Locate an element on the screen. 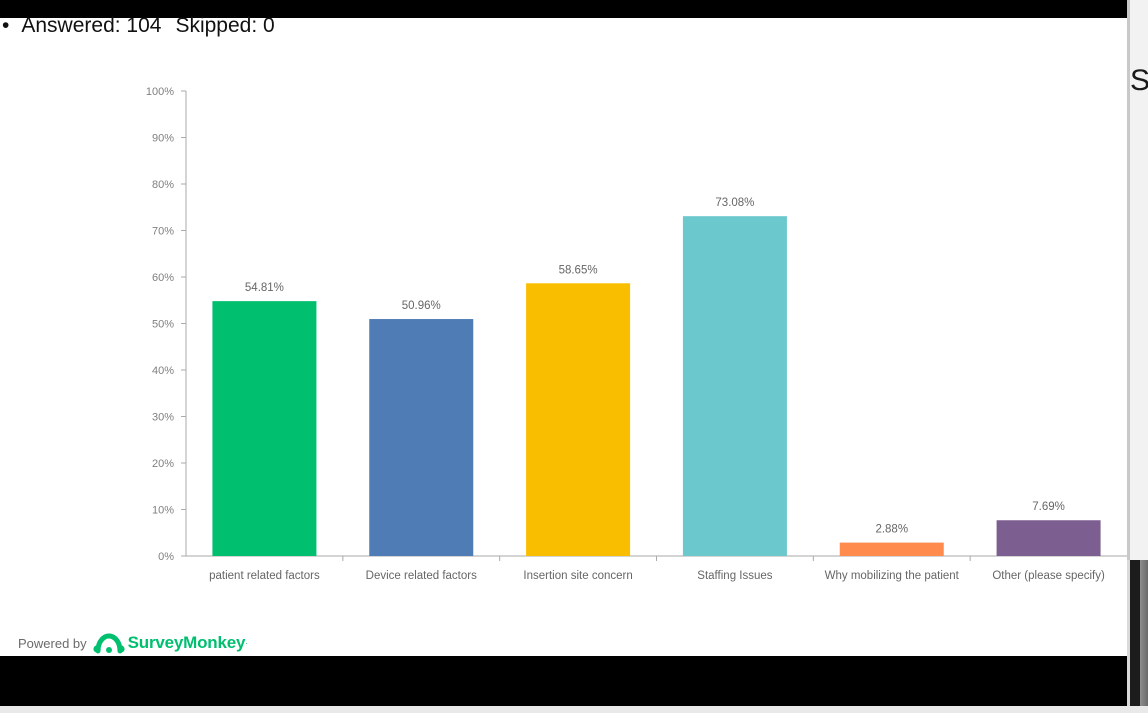 The image size is (1148, 713). x-category-label: patient related factors is located at coordinates (264, 576).